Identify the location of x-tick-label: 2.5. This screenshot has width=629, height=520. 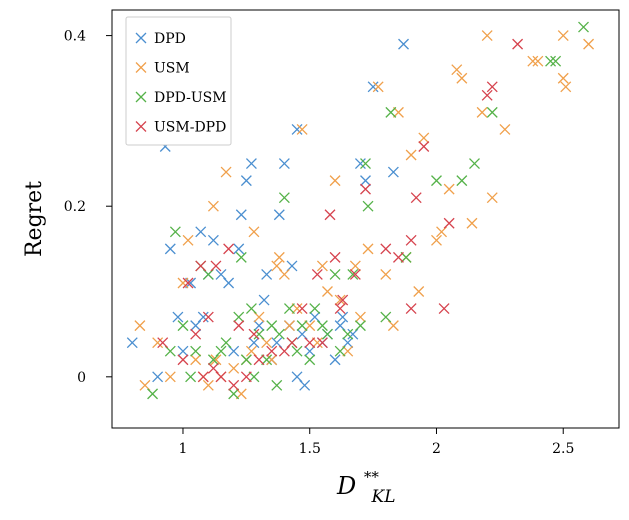
(563, 449).